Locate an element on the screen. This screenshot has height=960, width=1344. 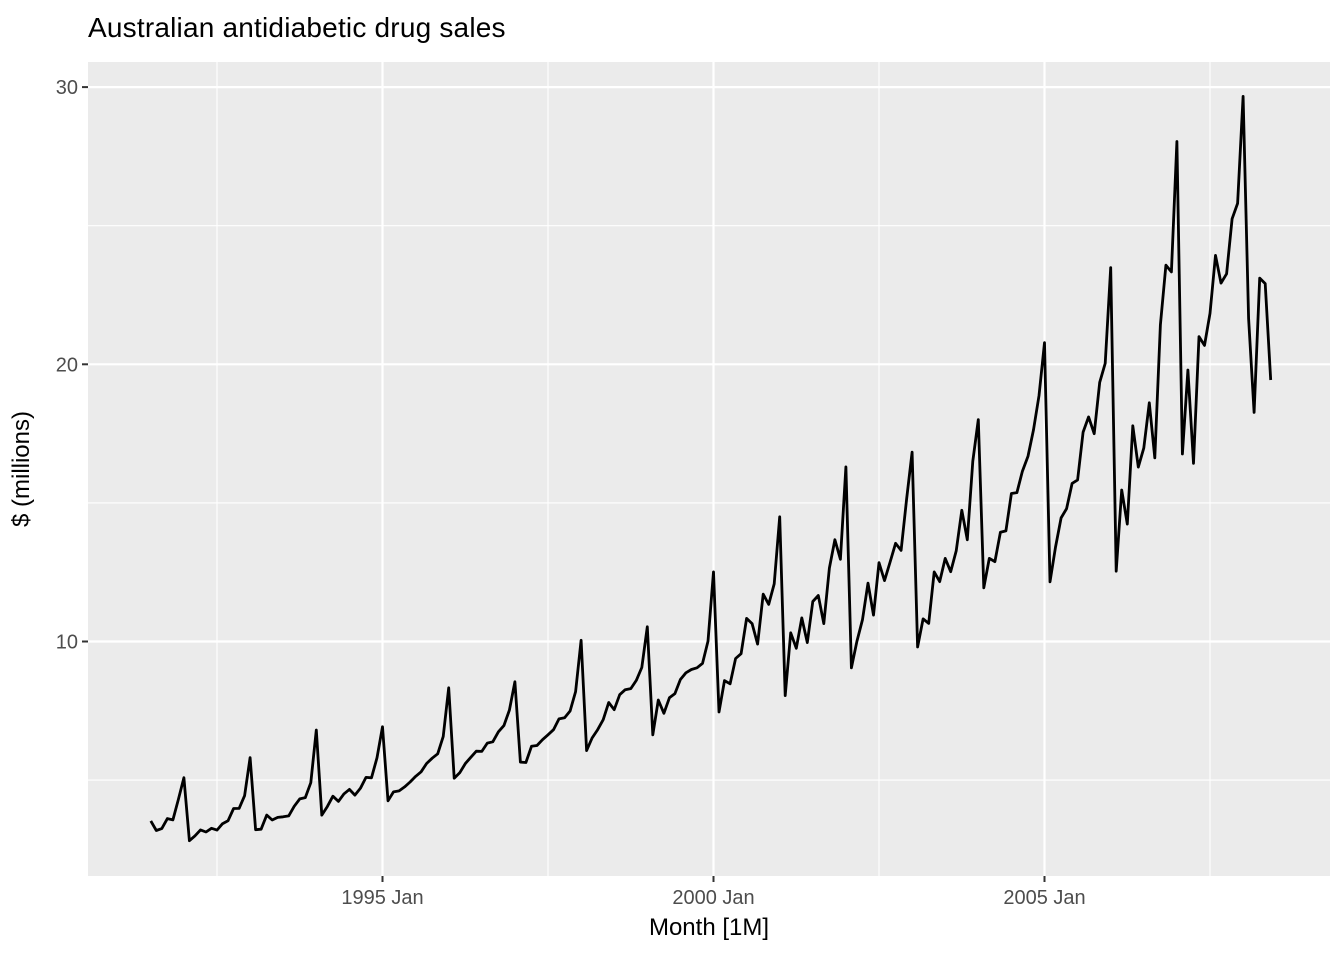
chart-title: Australian antidiabetic drug sales is located at coordinates (297, 27).